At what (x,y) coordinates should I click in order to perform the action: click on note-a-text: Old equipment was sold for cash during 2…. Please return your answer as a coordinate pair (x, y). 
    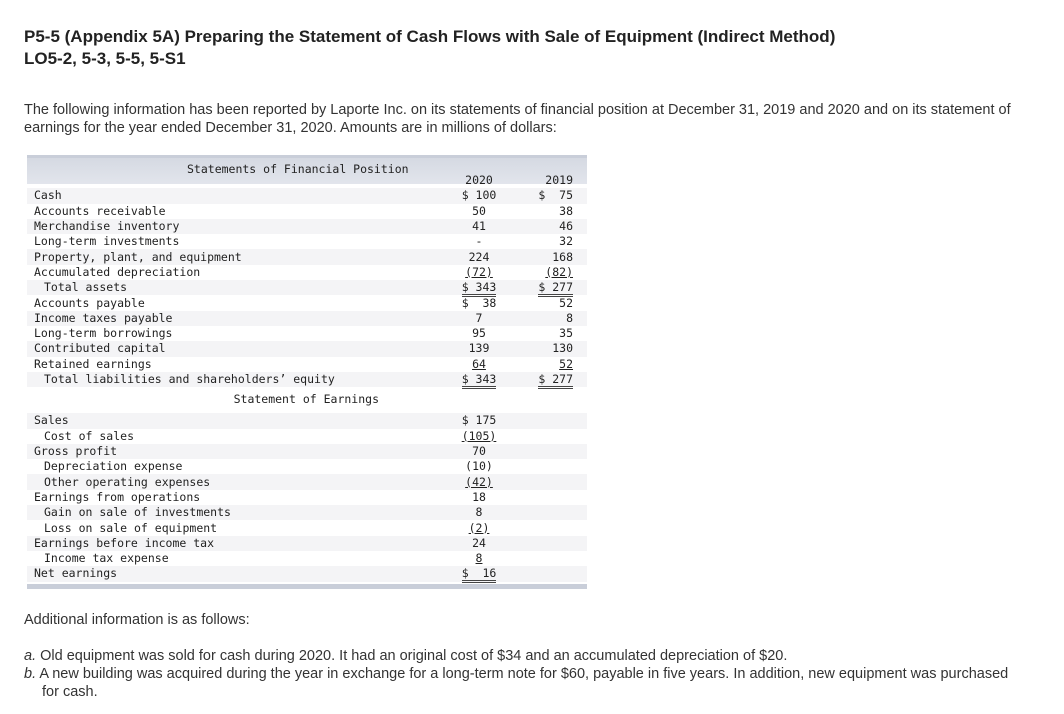
    Looking at the image, I should click on (414, 656).